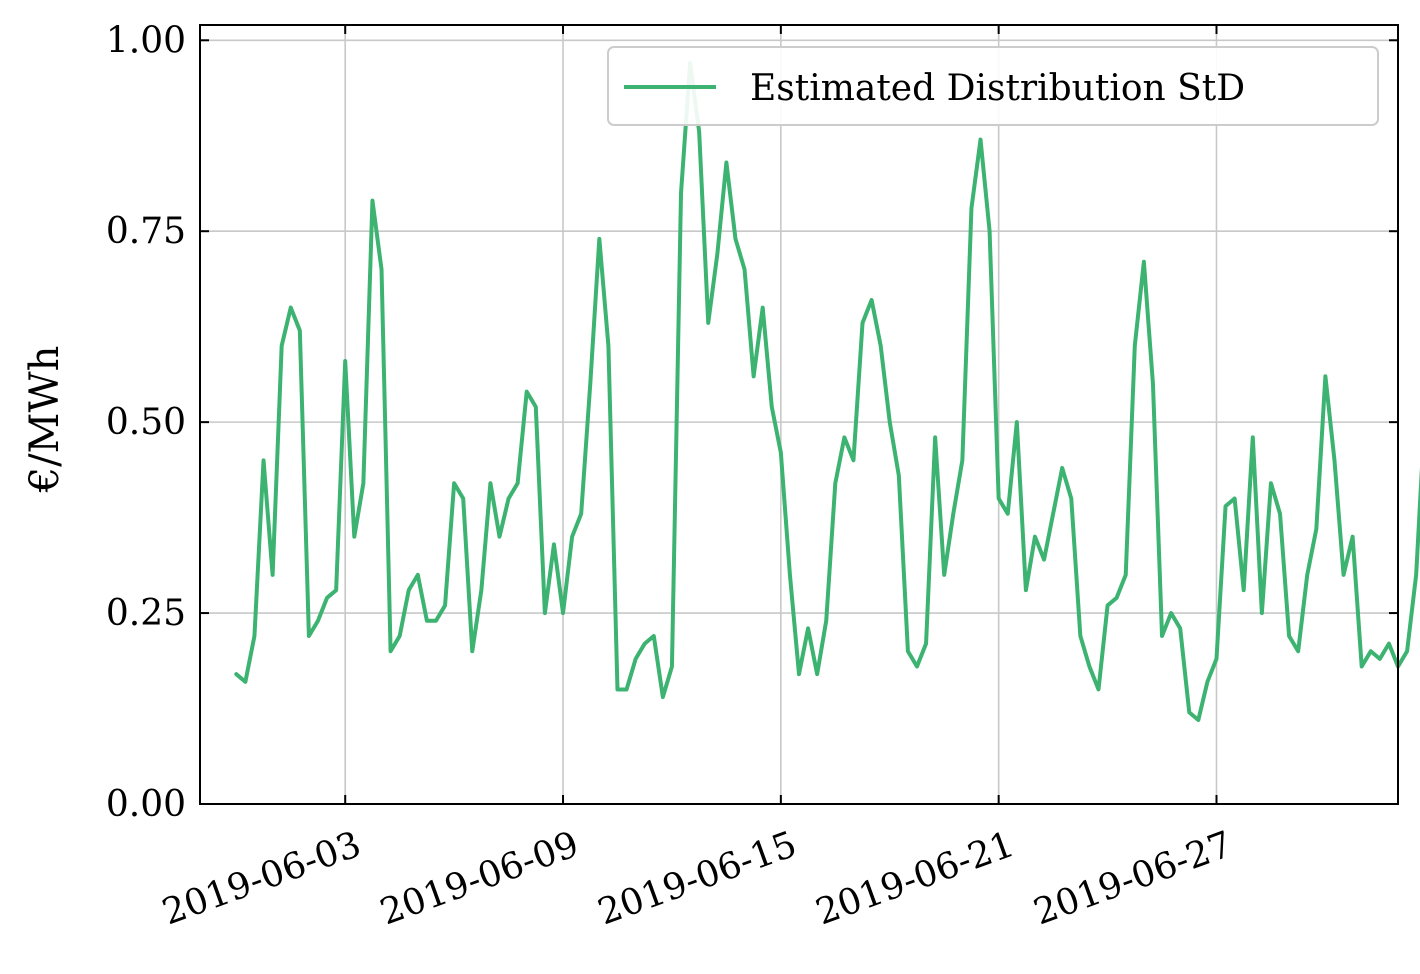  Describe the element at coordinates (146, 422) in the screenshot. I see `y-tick-label: 0.50` at that location.